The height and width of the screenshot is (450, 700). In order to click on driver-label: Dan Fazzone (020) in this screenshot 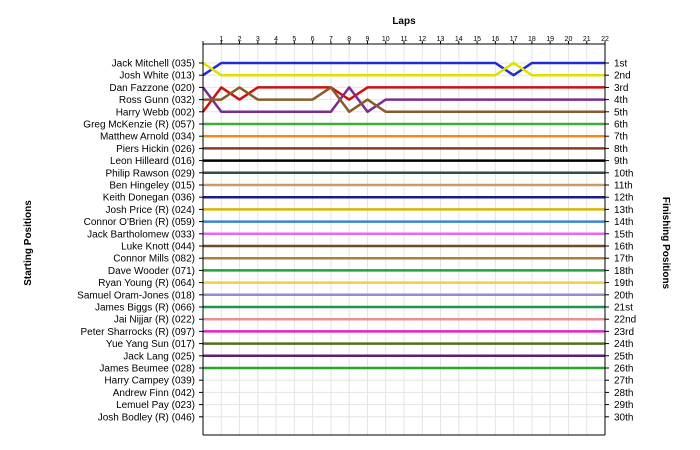, I will do `click(152, 88)`.